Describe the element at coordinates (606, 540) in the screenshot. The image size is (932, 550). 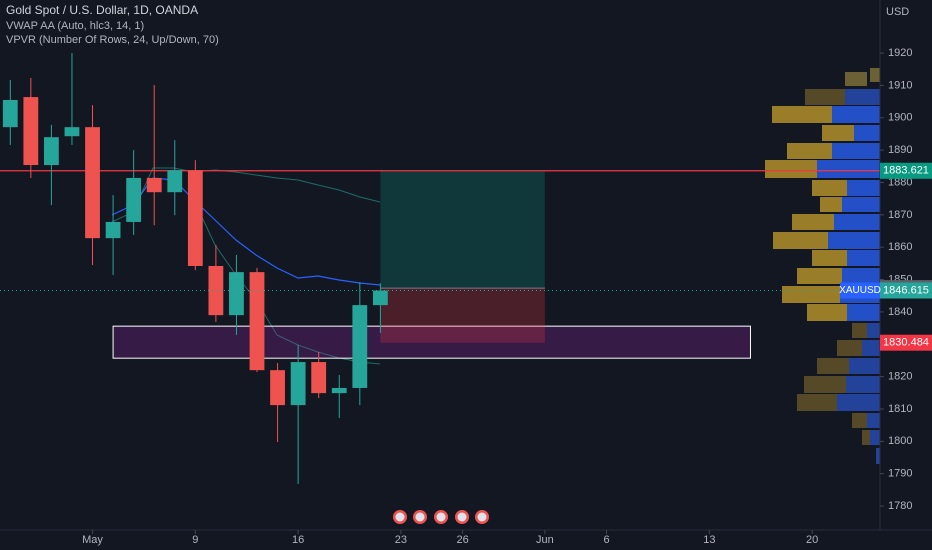
I see `x-tick-label: 6` at that location.